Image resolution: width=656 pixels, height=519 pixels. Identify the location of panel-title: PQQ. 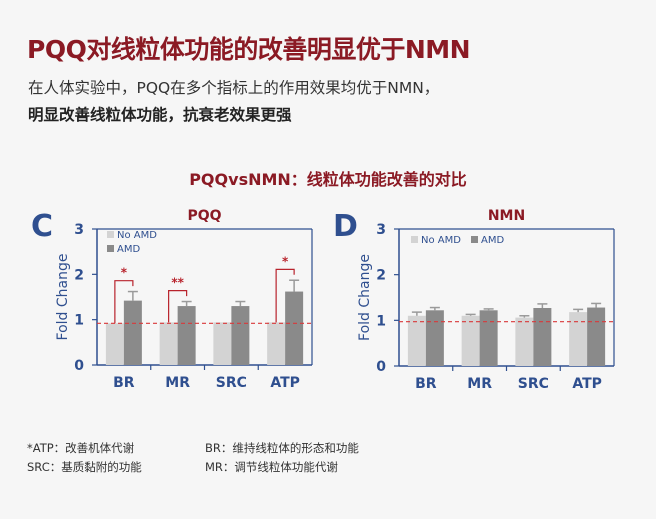
(204, 216).